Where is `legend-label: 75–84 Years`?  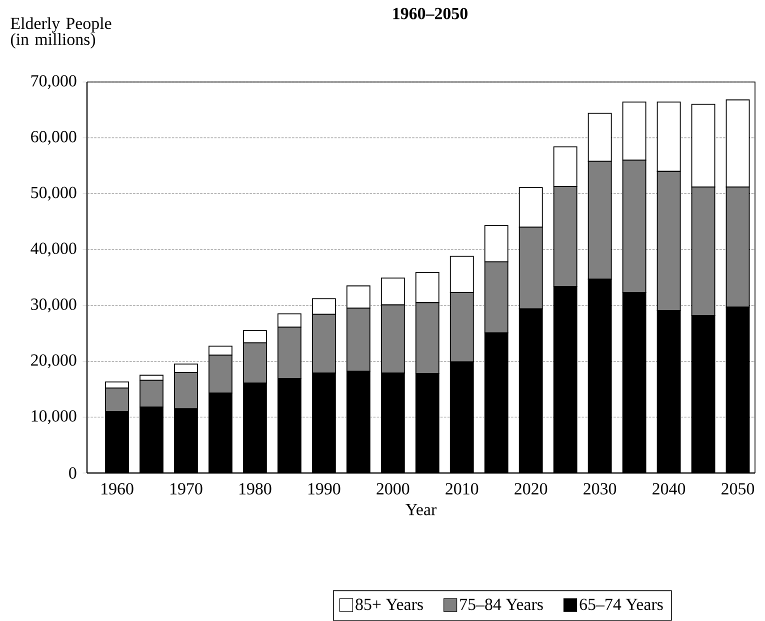
legend-label: 75–84 Years is located at coordinates (501, 604).